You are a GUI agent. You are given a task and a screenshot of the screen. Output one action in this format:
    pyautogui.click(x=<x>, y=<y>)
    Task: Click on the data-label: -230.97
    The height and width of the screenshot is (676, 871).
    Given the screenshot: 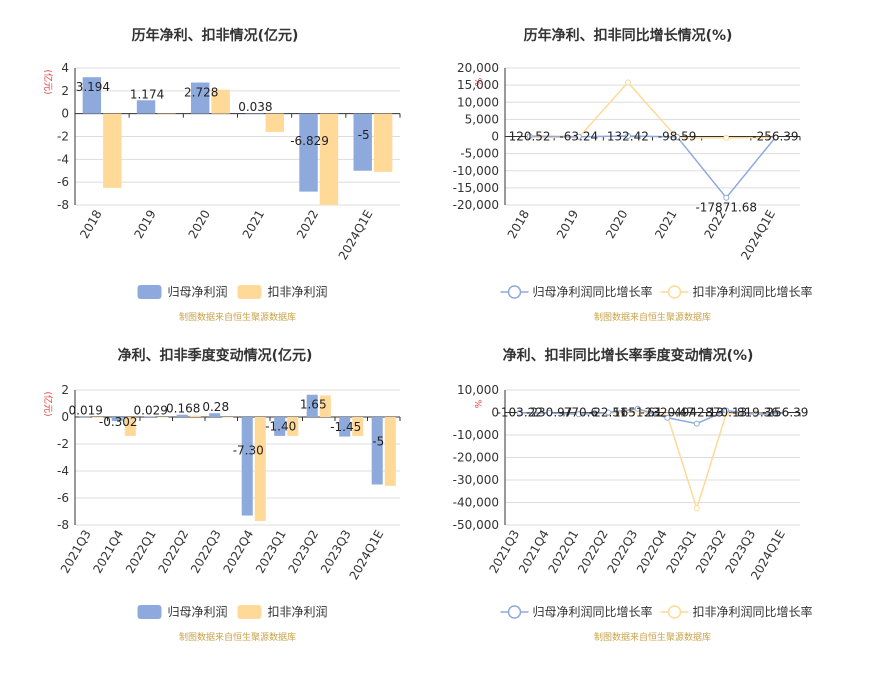 What is the action you would take?
    pyautogui.click(x=549, y=413)
    